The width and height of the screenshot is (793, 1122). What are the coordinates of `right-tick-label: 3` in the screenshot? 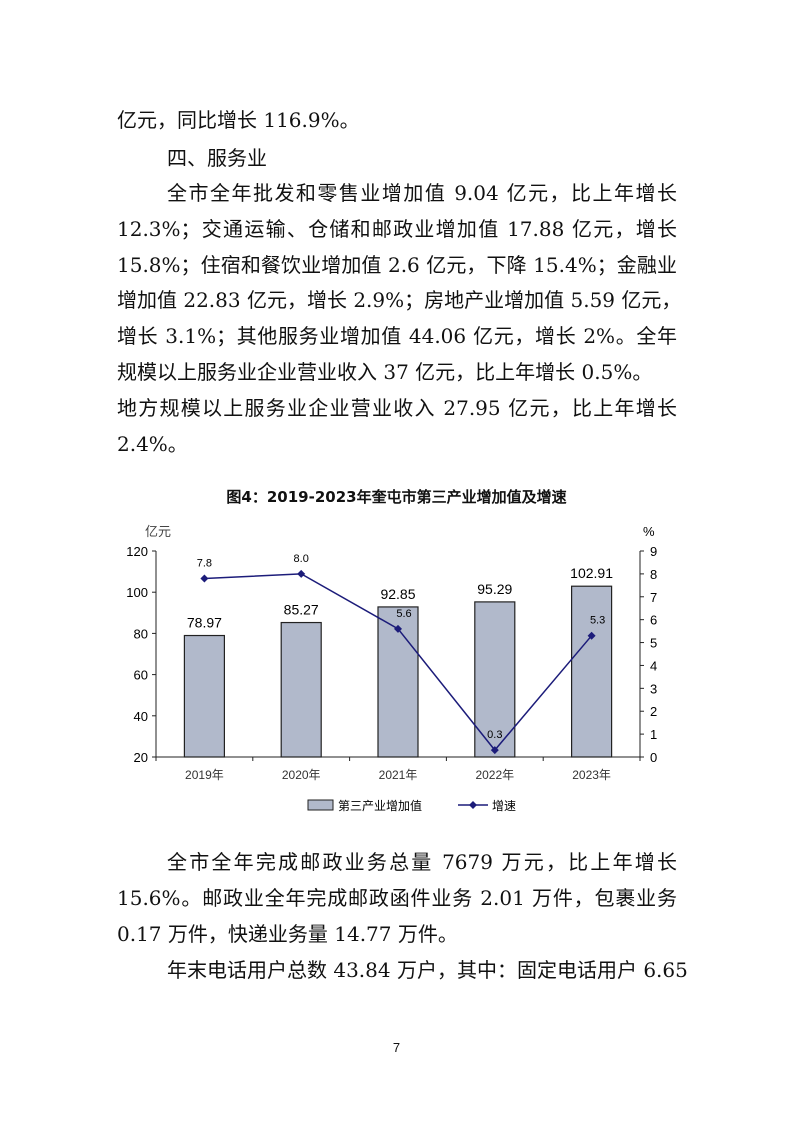 It's located at (653, 688).